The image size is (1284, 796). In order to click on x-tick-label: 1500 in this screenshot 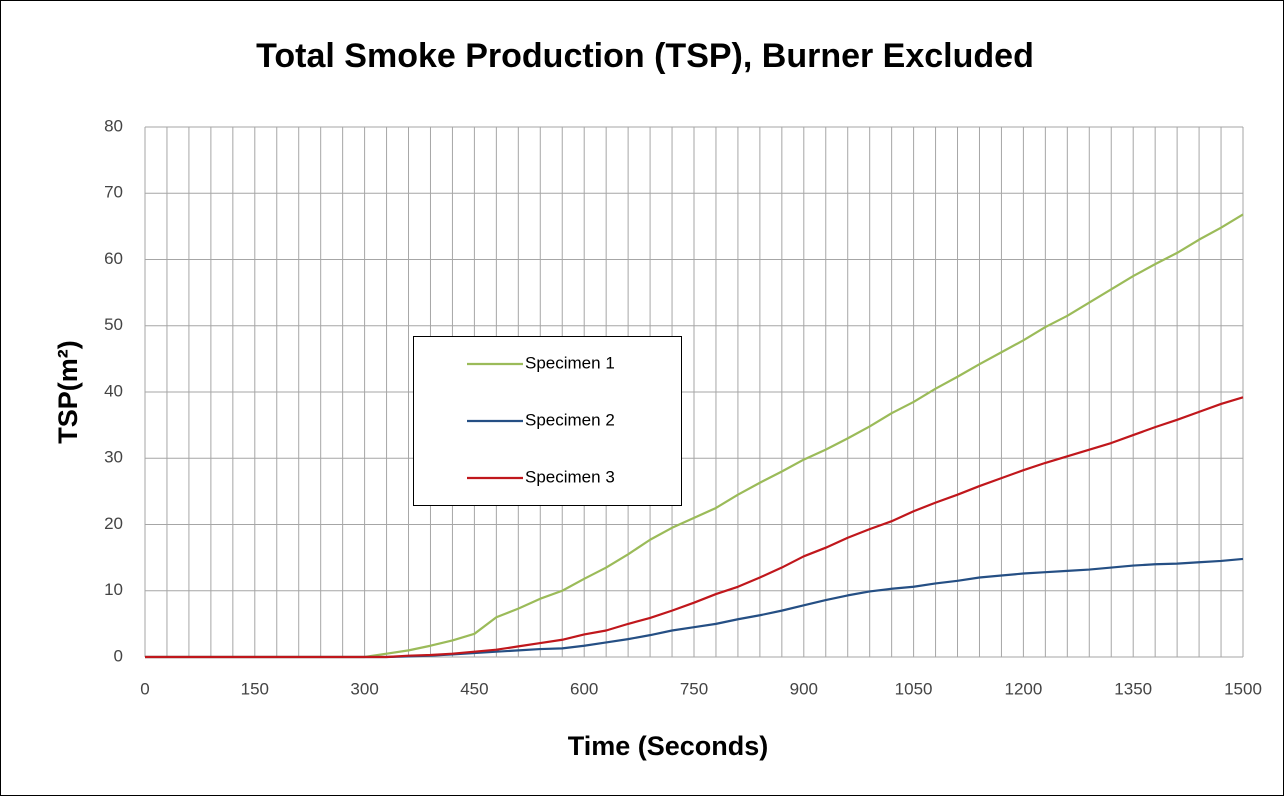, I will do `click(1243, 688)`.